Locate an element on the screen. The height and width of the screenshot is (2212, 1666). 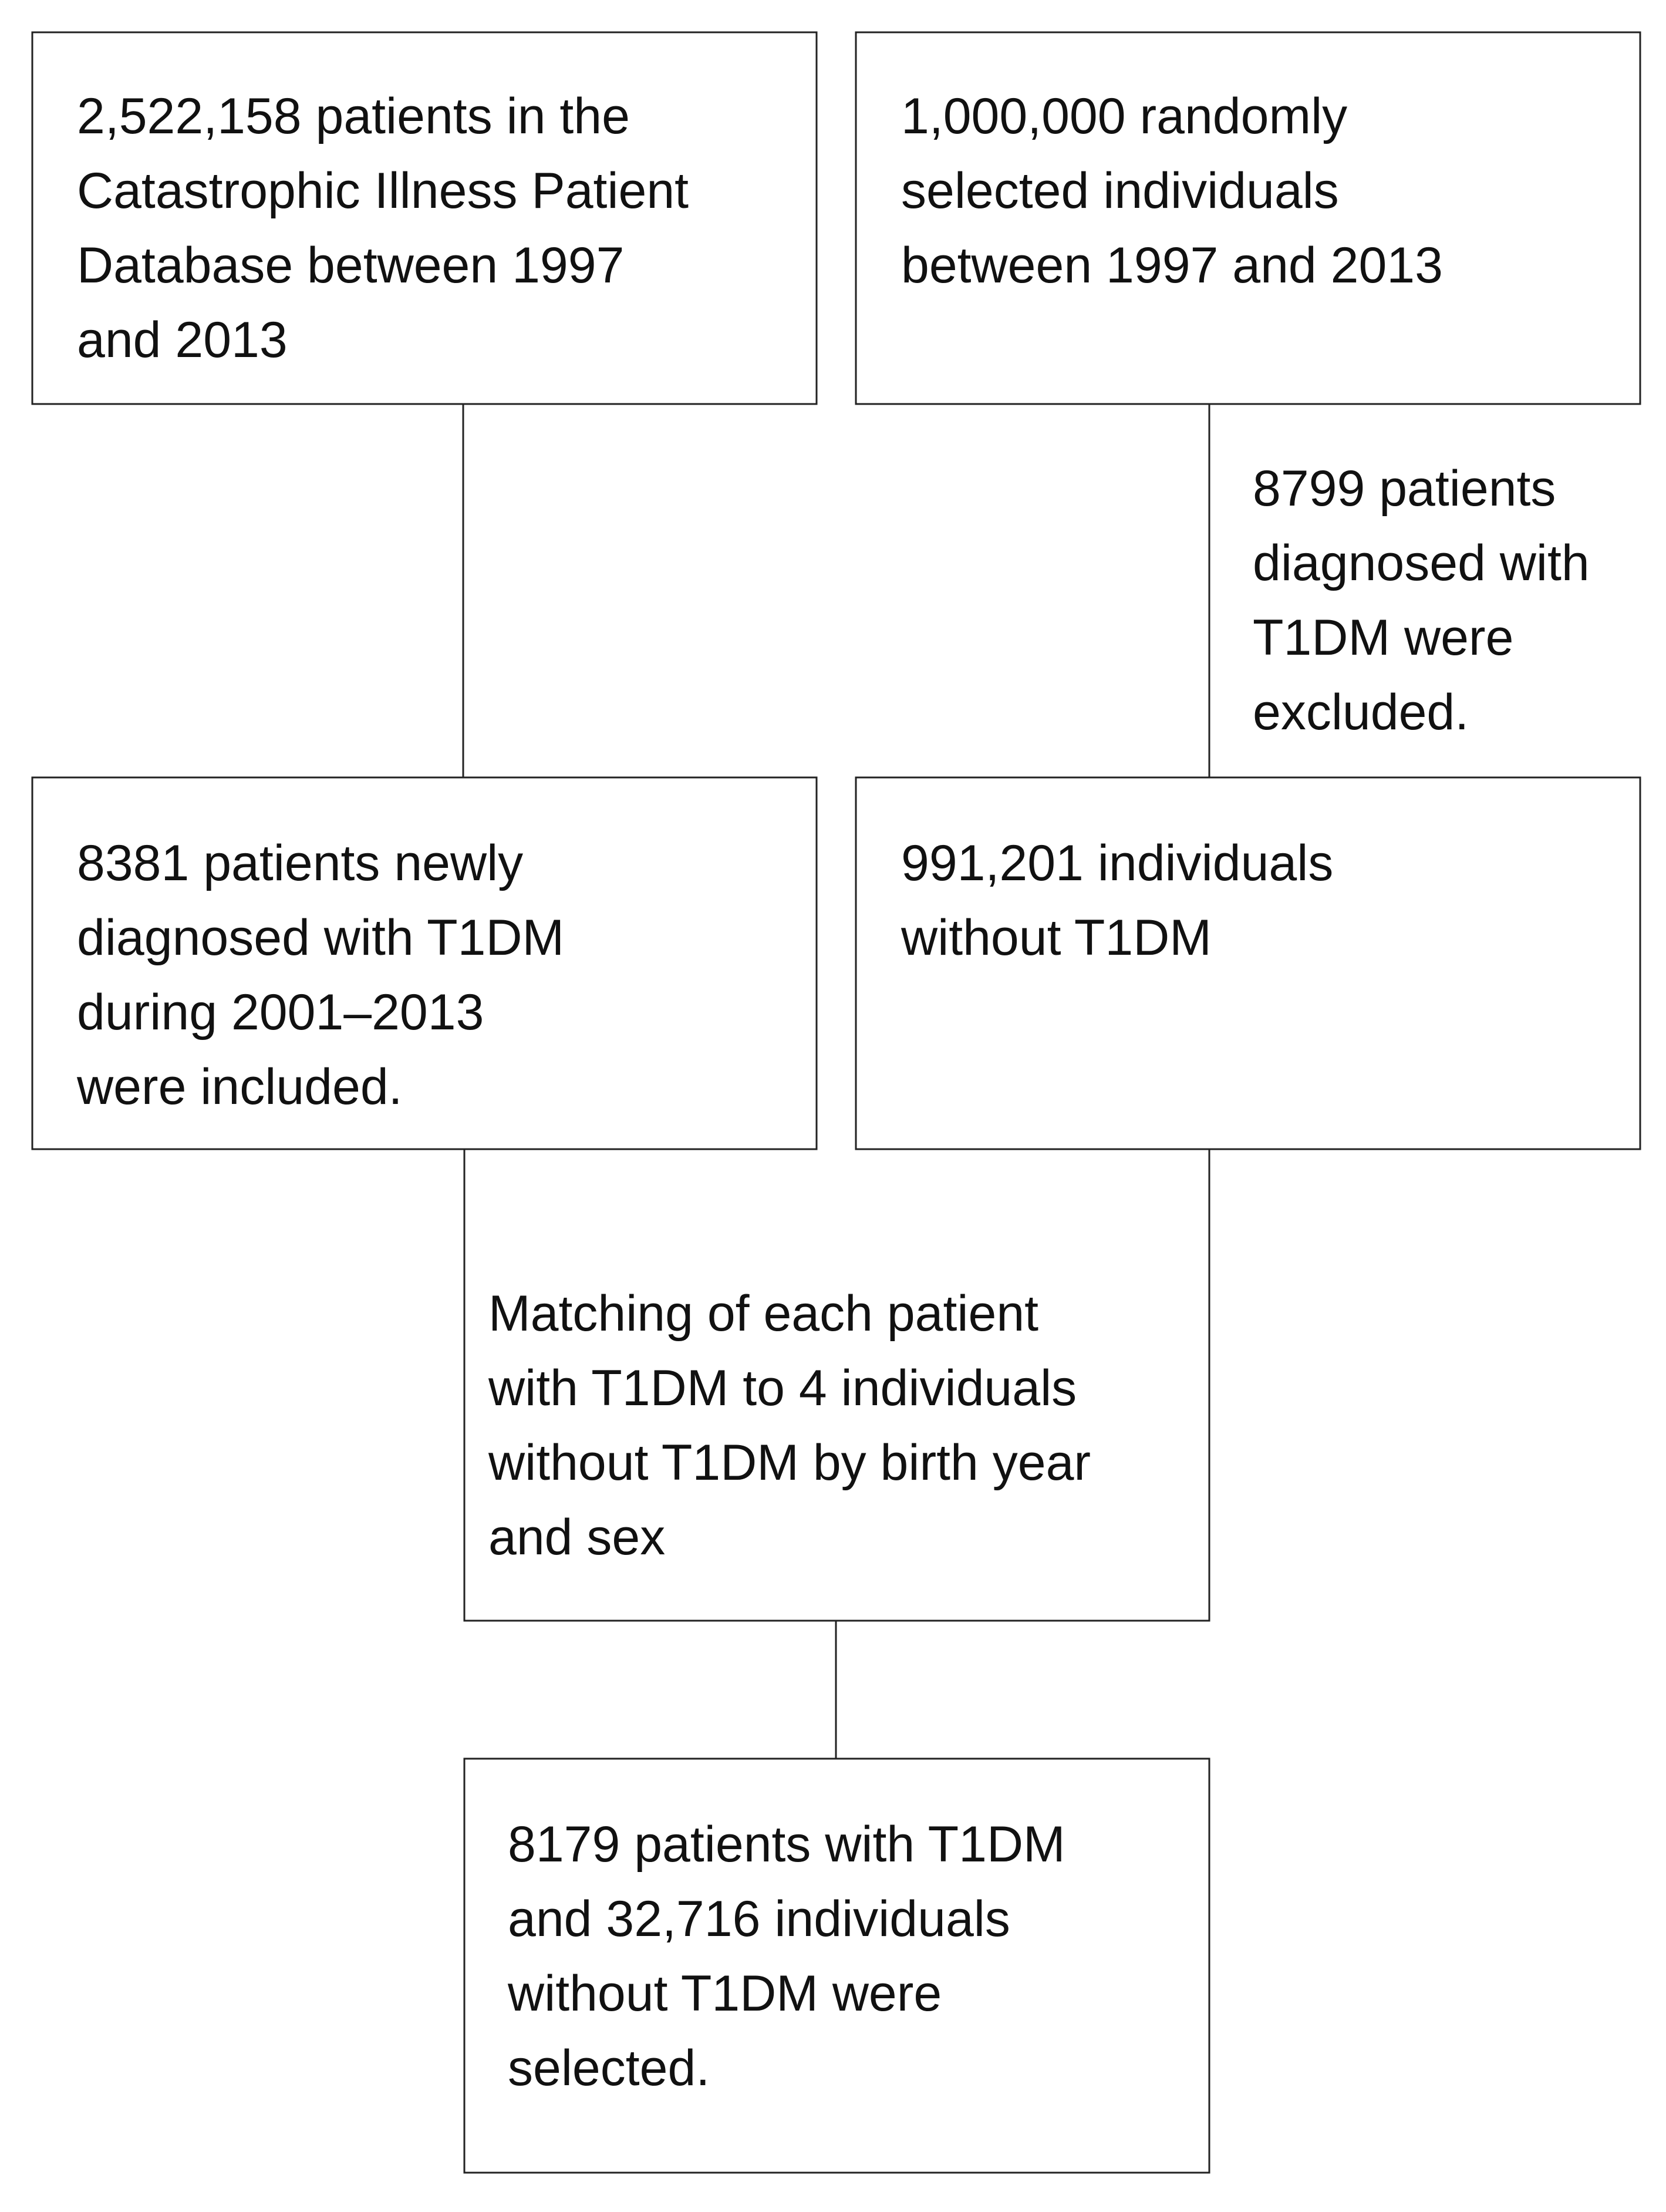
text-line: between 1997 and 2013 is located at coordinates (1172, 265).